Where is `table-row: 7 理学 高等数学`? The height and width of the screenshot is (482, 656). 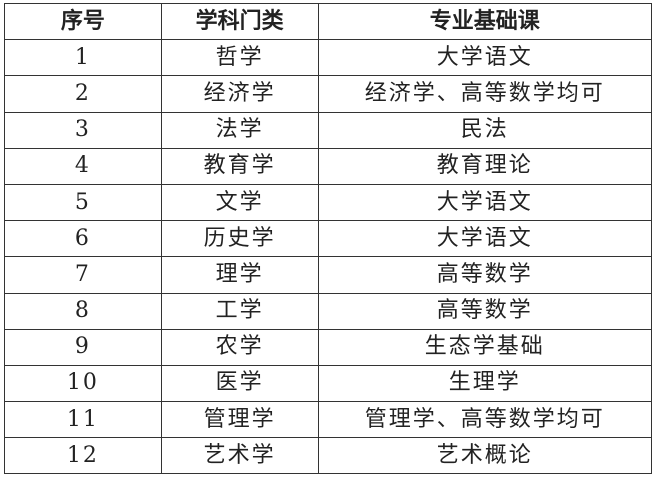 table-row: 7 理学 高等数学 is located at coordinates (328, 275).